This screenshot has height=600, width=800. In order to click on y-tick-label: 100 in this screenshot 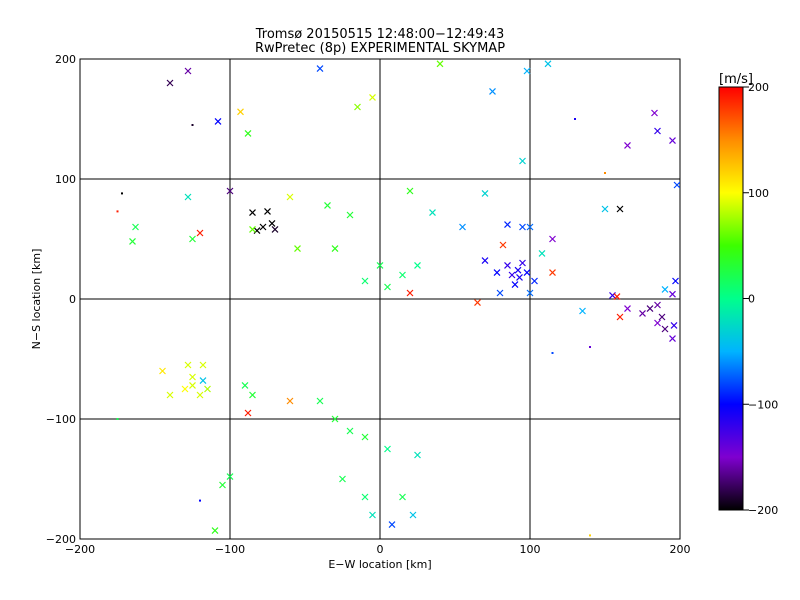, I will do `click(65, 179)`.